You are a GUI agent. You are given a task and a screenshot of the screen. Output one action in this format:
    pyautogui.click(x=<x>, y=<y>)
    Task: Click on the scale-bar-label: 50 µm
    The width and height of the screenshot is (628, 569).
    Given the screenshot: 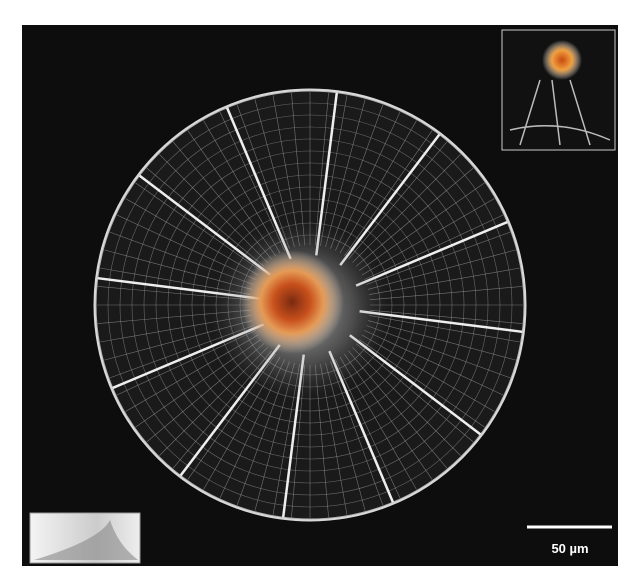 What is the action you would take?
    pyautogui.click(x=569, y=548)
    